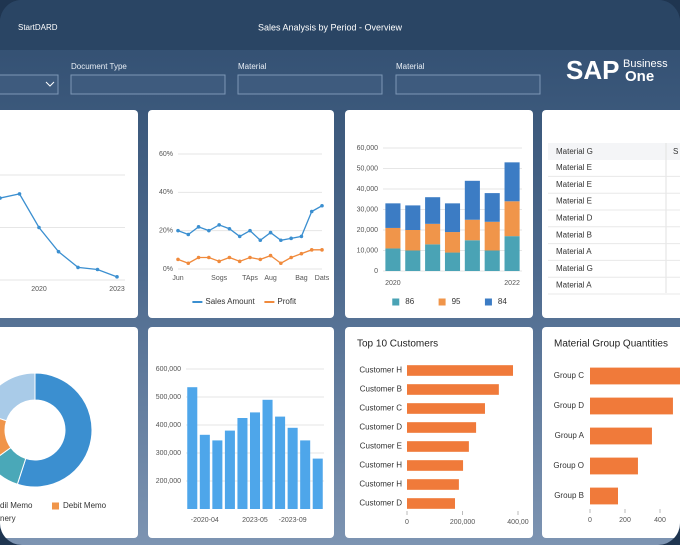  Describe the element at coordinates (592, 70) in the screenshot. I see `logo: SAP` at that location.